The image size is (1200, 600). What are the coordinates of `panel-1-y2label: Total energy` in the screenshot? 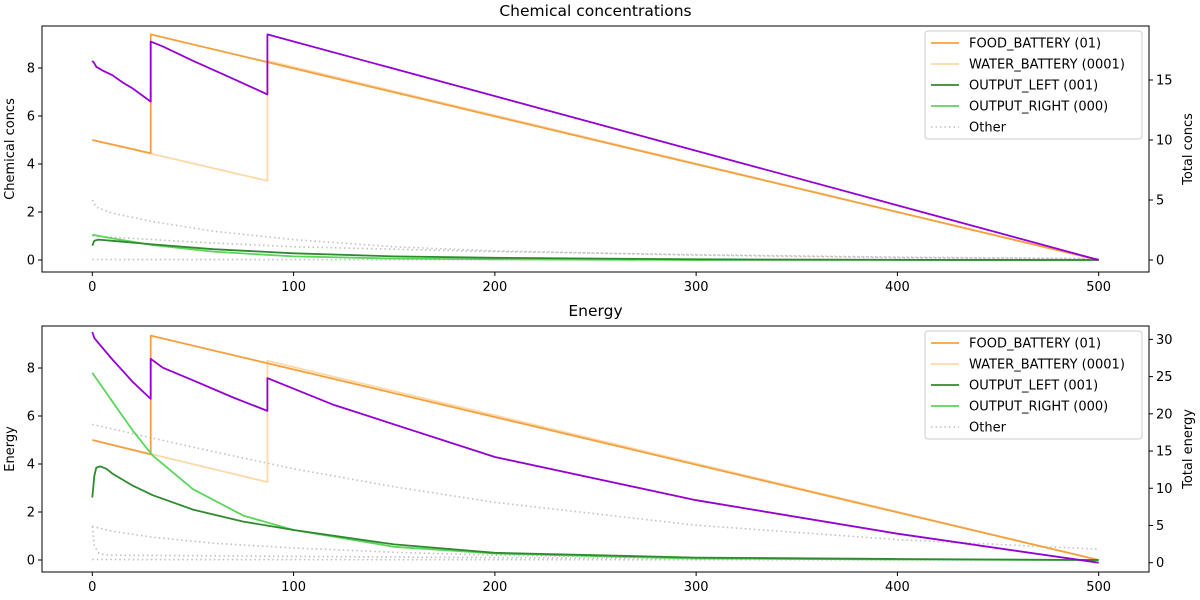 It's located at (1188, 449).